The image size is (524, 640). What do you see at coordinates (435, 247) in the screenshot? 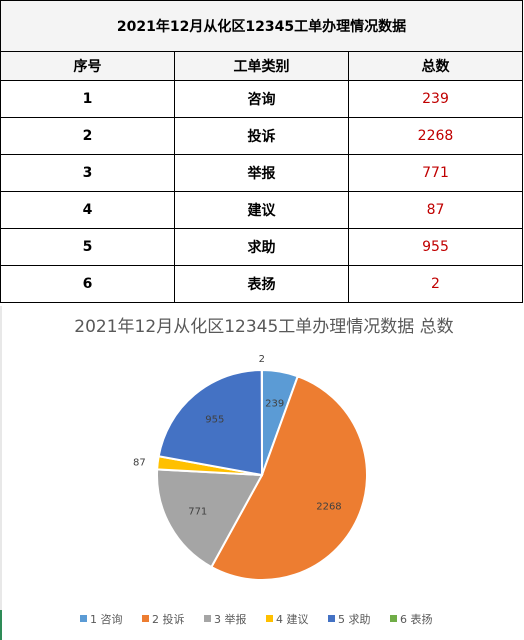
I see `row-count: 955` at bounding box center [435, 247].